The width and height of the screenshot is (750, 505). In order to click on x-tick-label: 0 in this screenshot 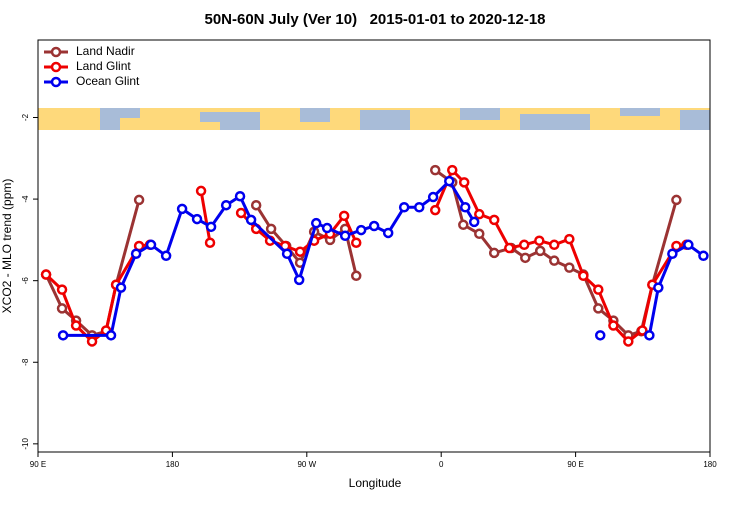, I will do `click(441, 464)`.